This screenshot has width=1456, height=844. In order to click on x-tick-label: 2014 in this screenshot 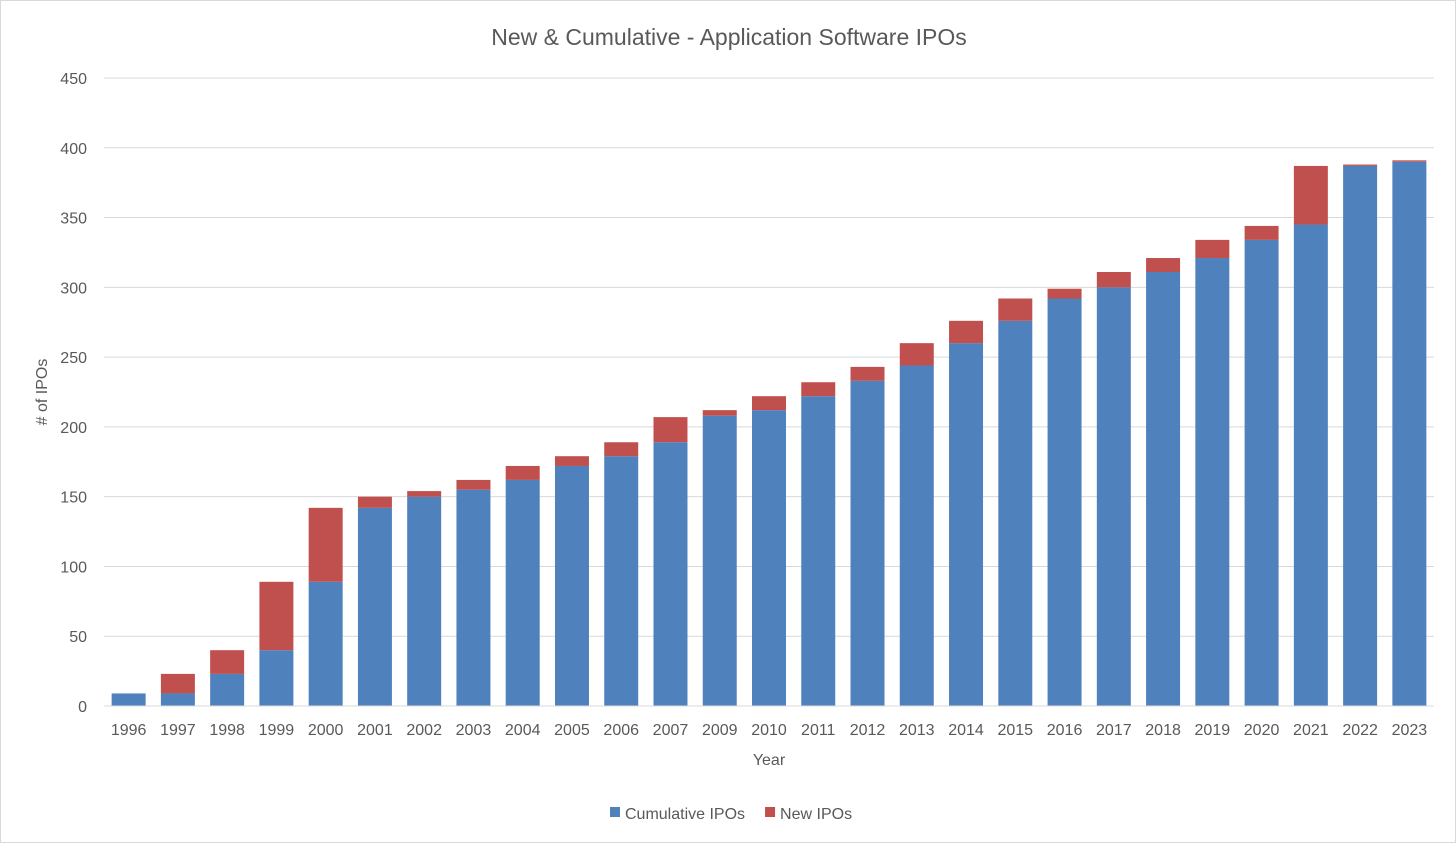, I will do `click(966, 730)`.